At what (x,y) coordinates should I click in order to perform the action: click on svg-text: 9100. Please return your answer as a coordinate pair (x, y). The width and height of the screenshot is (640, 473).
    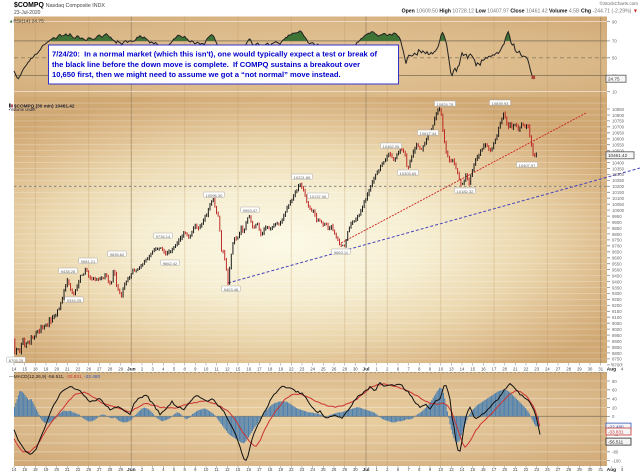
    Looking at the image, I should click on (617, 317).